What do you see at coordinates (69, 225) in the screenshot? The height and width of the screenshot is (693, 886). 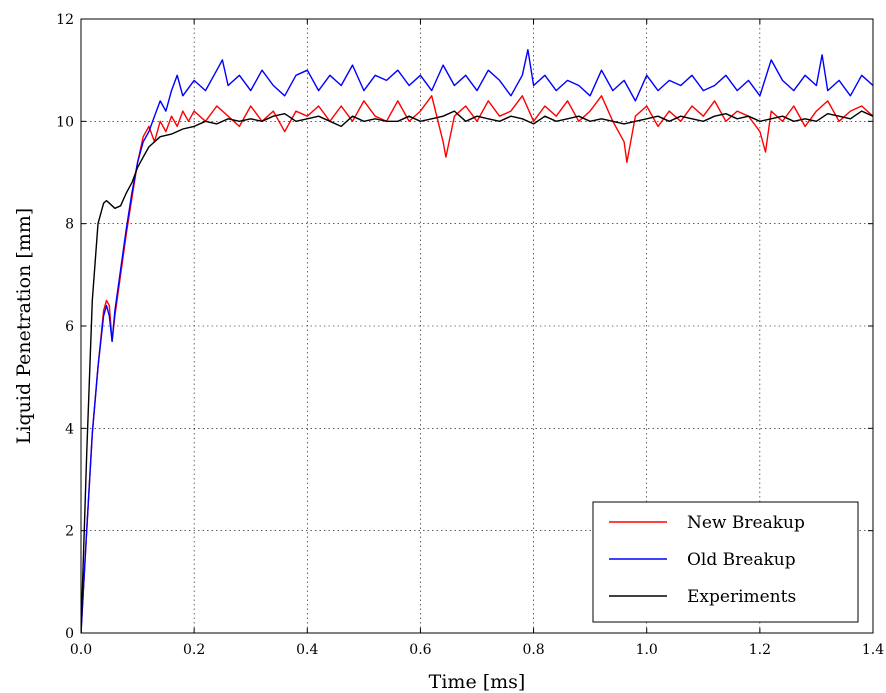 I see `y-tick-label: 8` at bounding box center [69, 225].